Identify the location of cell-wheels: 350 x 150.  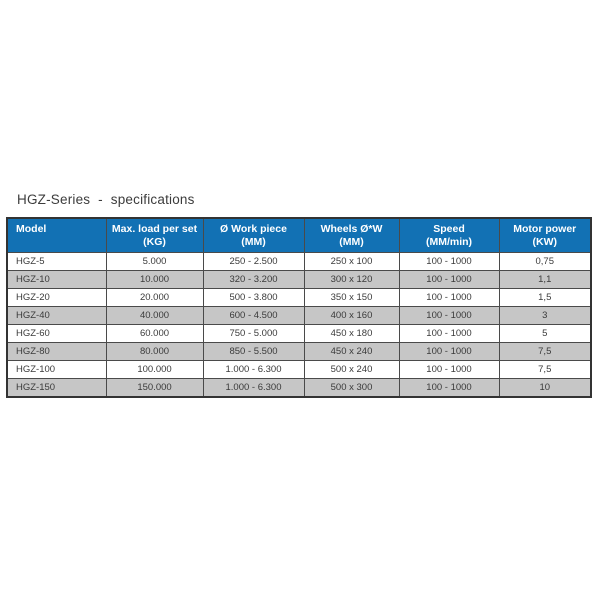
(351, 297).